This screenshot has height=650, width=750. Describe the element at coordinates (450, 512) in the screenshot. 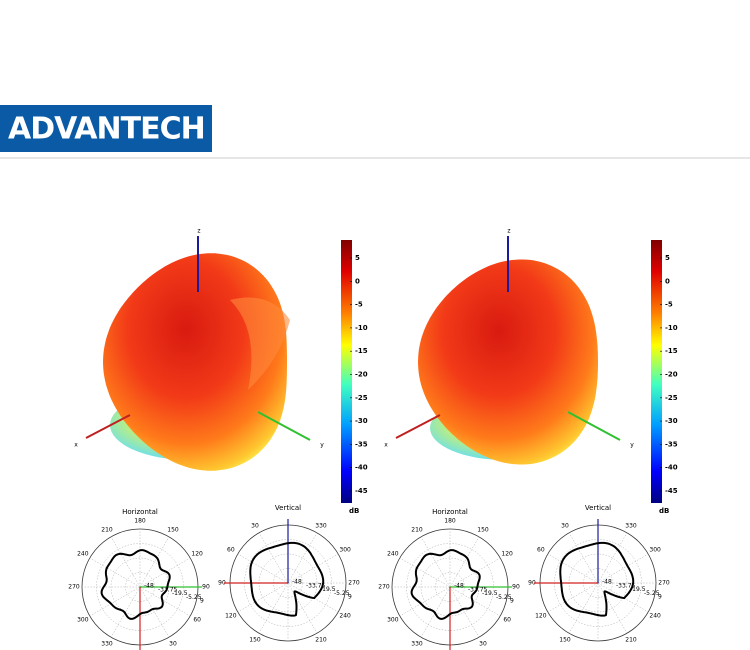

I see `polar-title: Horizontal` at that location.